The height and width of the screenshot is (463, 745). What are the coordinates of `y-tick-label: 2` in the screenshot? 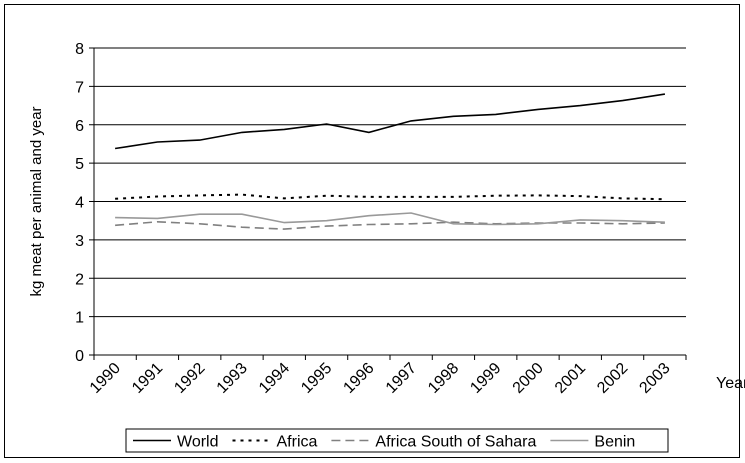 It's located at (79, 279).